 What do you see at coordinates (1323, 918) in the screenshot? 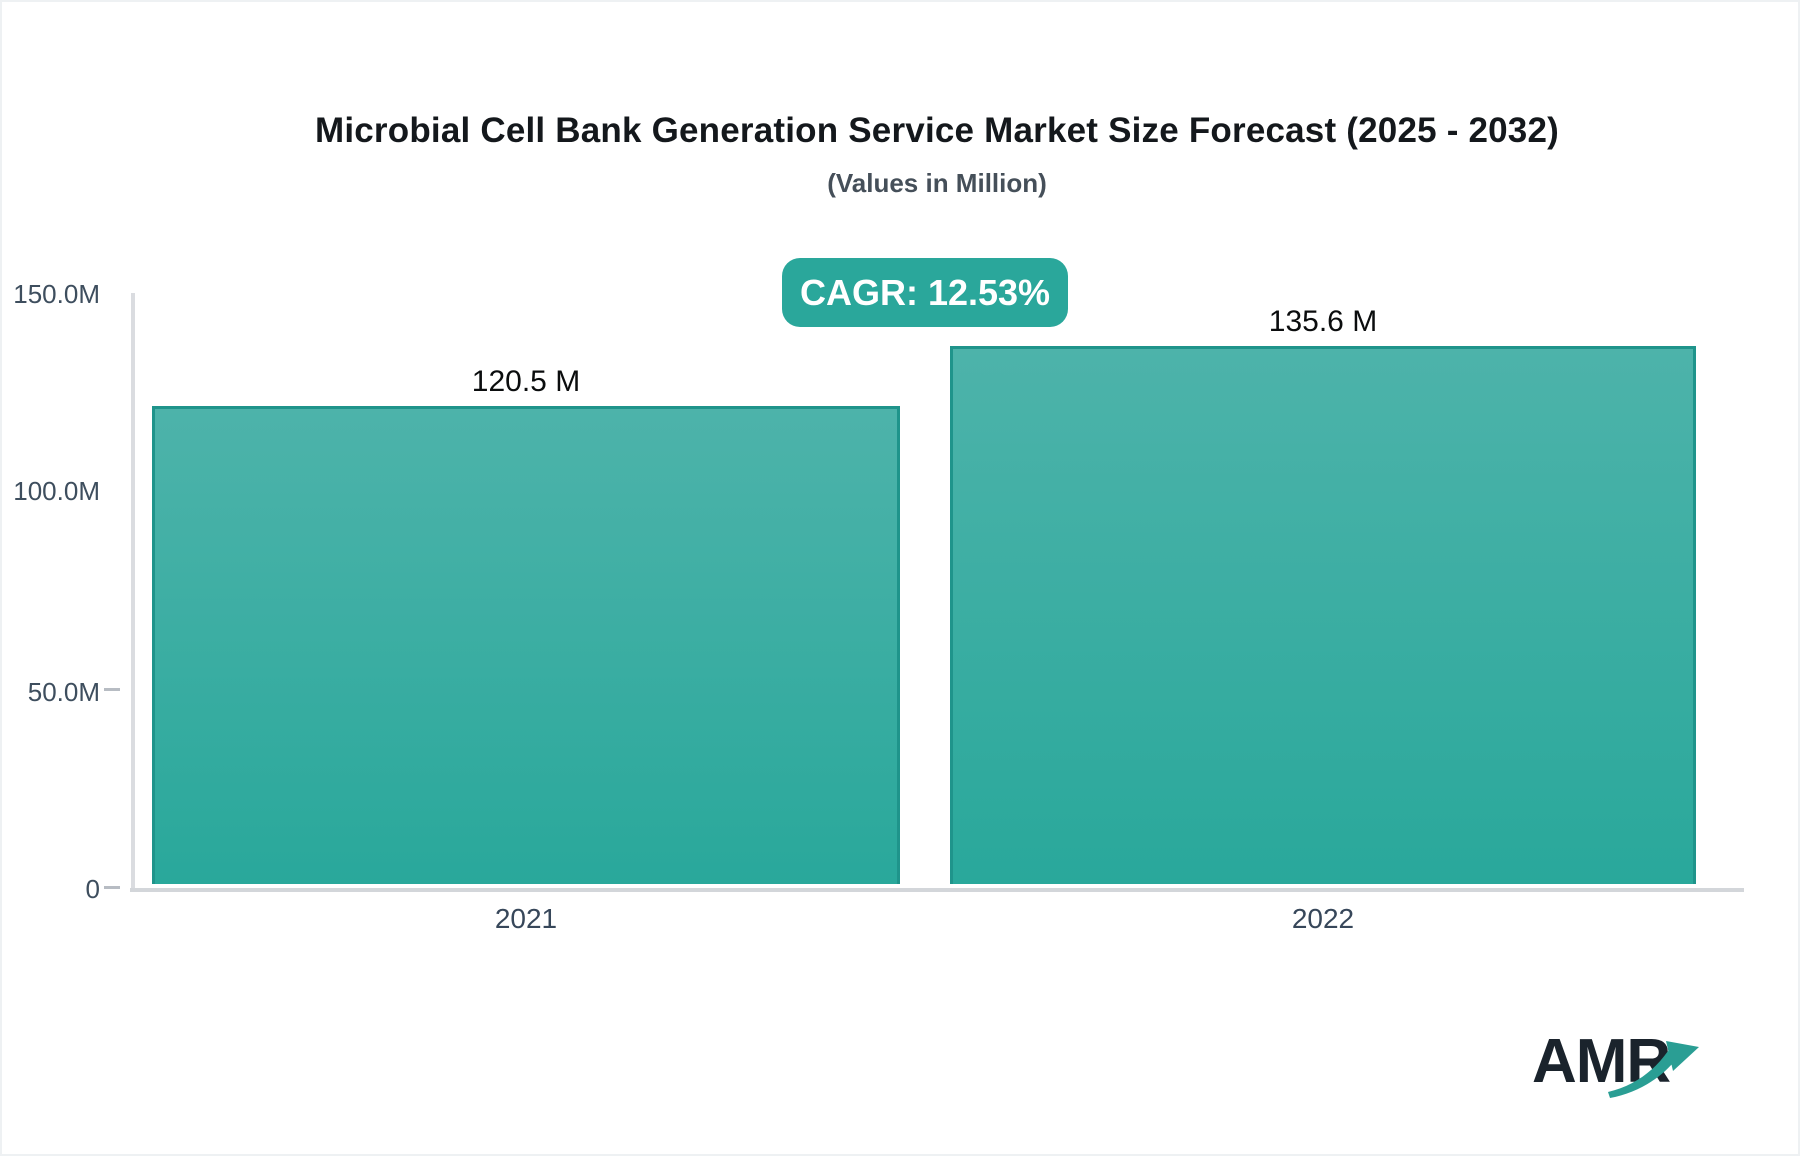
I see `x-axis-category-label: 2022` at bounding box center [1323, 918].